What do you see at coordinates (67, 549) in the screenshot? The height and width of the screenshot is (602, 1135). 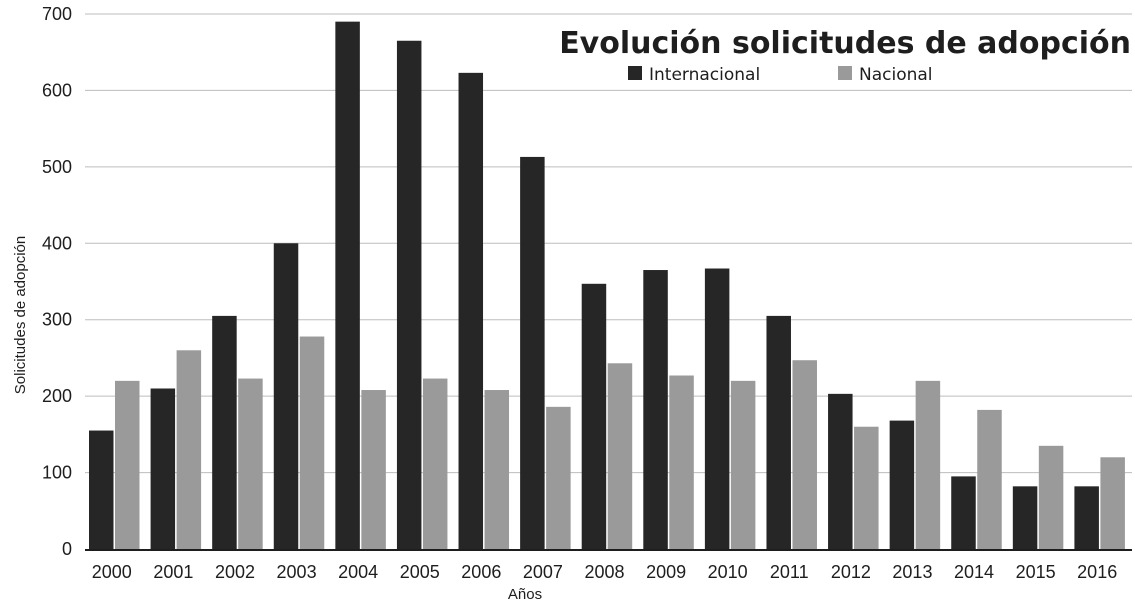 I see `y-tick-label: 0` at bounding box center [67, 549].